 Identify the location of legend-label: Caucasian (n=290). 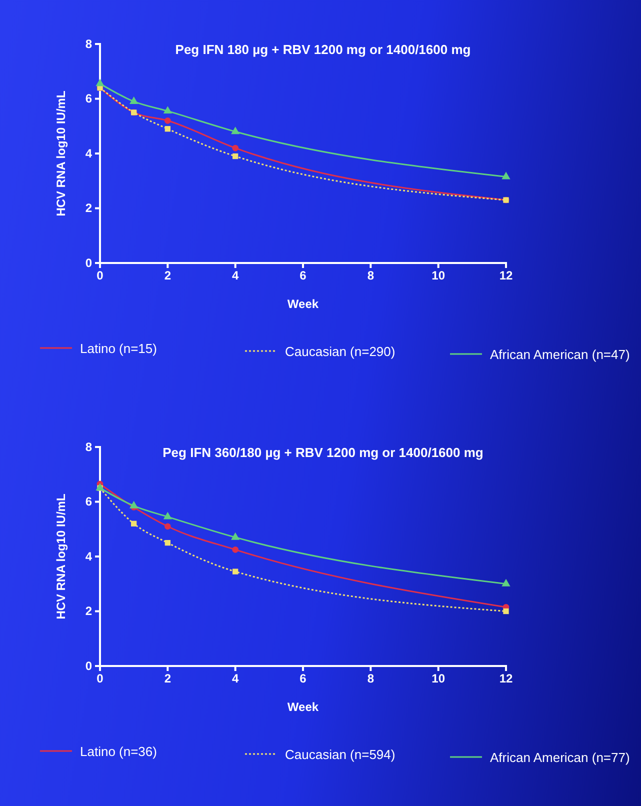
(340, 351).